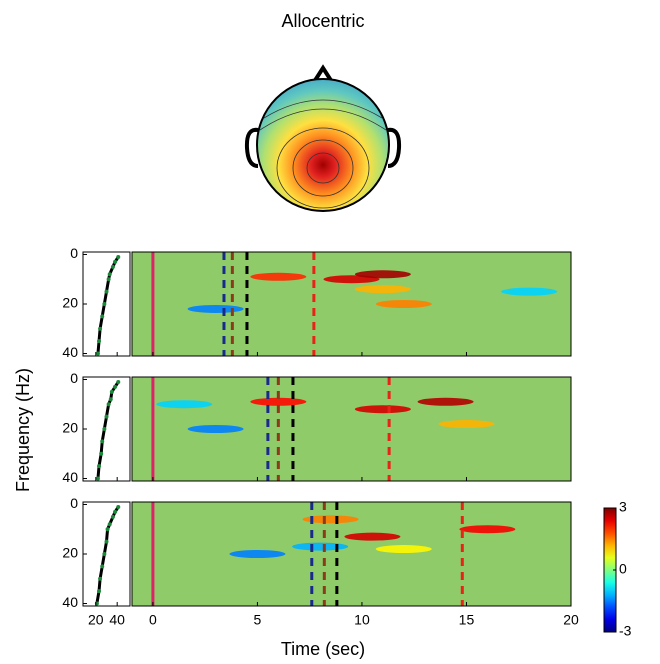  Describe the element at coordinates (23, 430) in the screenshot. I see `y-axis-label: Frequency (Hz)` at that location.